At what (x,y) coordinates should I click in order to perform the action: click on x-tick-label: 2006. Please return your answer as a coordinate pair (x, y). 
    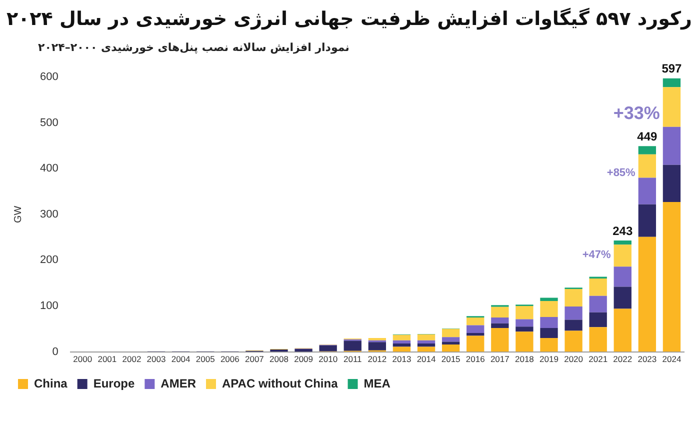
    Looking at the image, I should click on (230, 359).